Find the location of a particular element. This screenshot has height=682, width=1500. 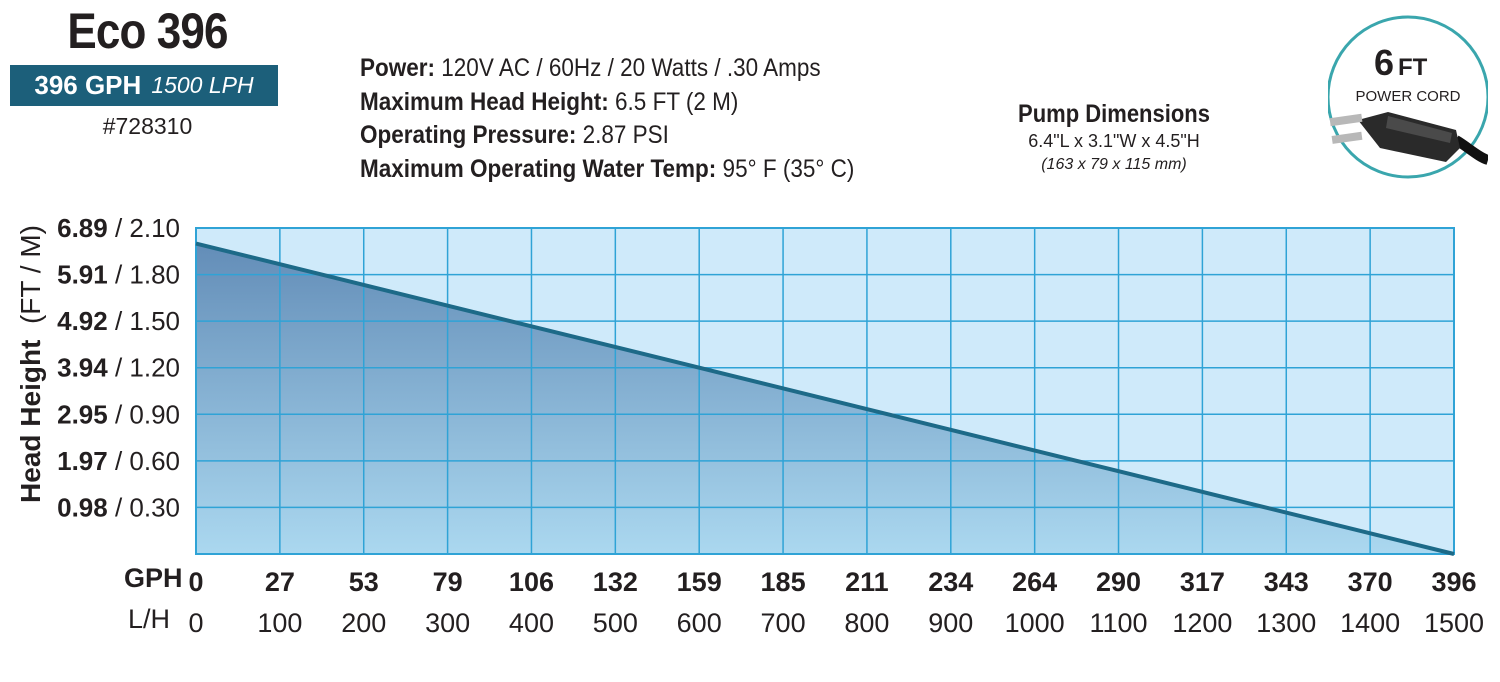

y-tick-label: 5.91 / 1.80 is located at coordinates (118, 275).